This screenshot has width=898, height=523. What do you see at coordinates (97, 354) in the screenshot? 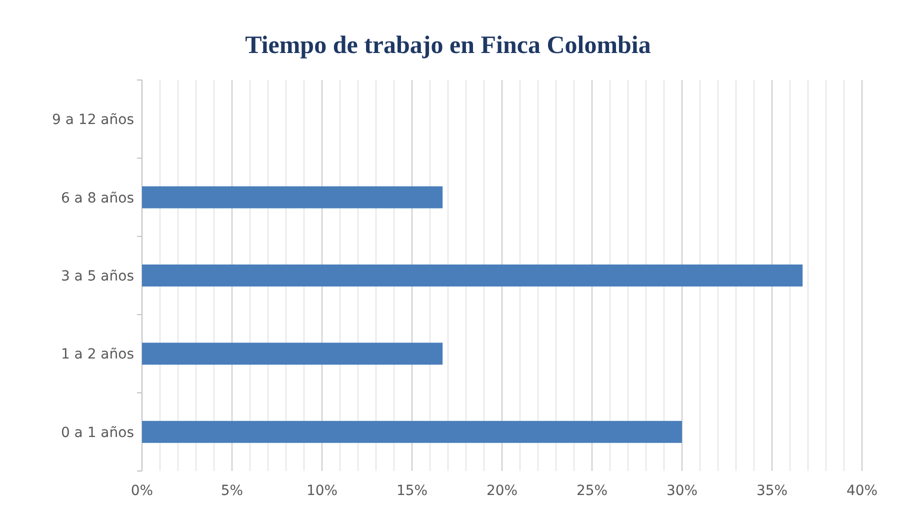
I see `y-tick-label: 1 a 2 años` at bounding box center [97, 354].